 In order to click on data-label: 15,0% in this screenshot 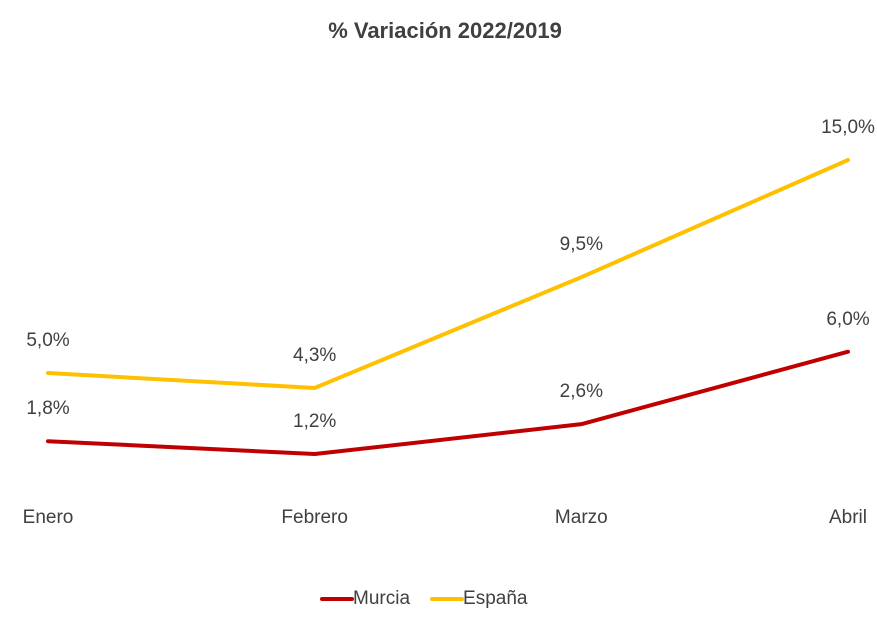, I will do `click(848, 127)`.